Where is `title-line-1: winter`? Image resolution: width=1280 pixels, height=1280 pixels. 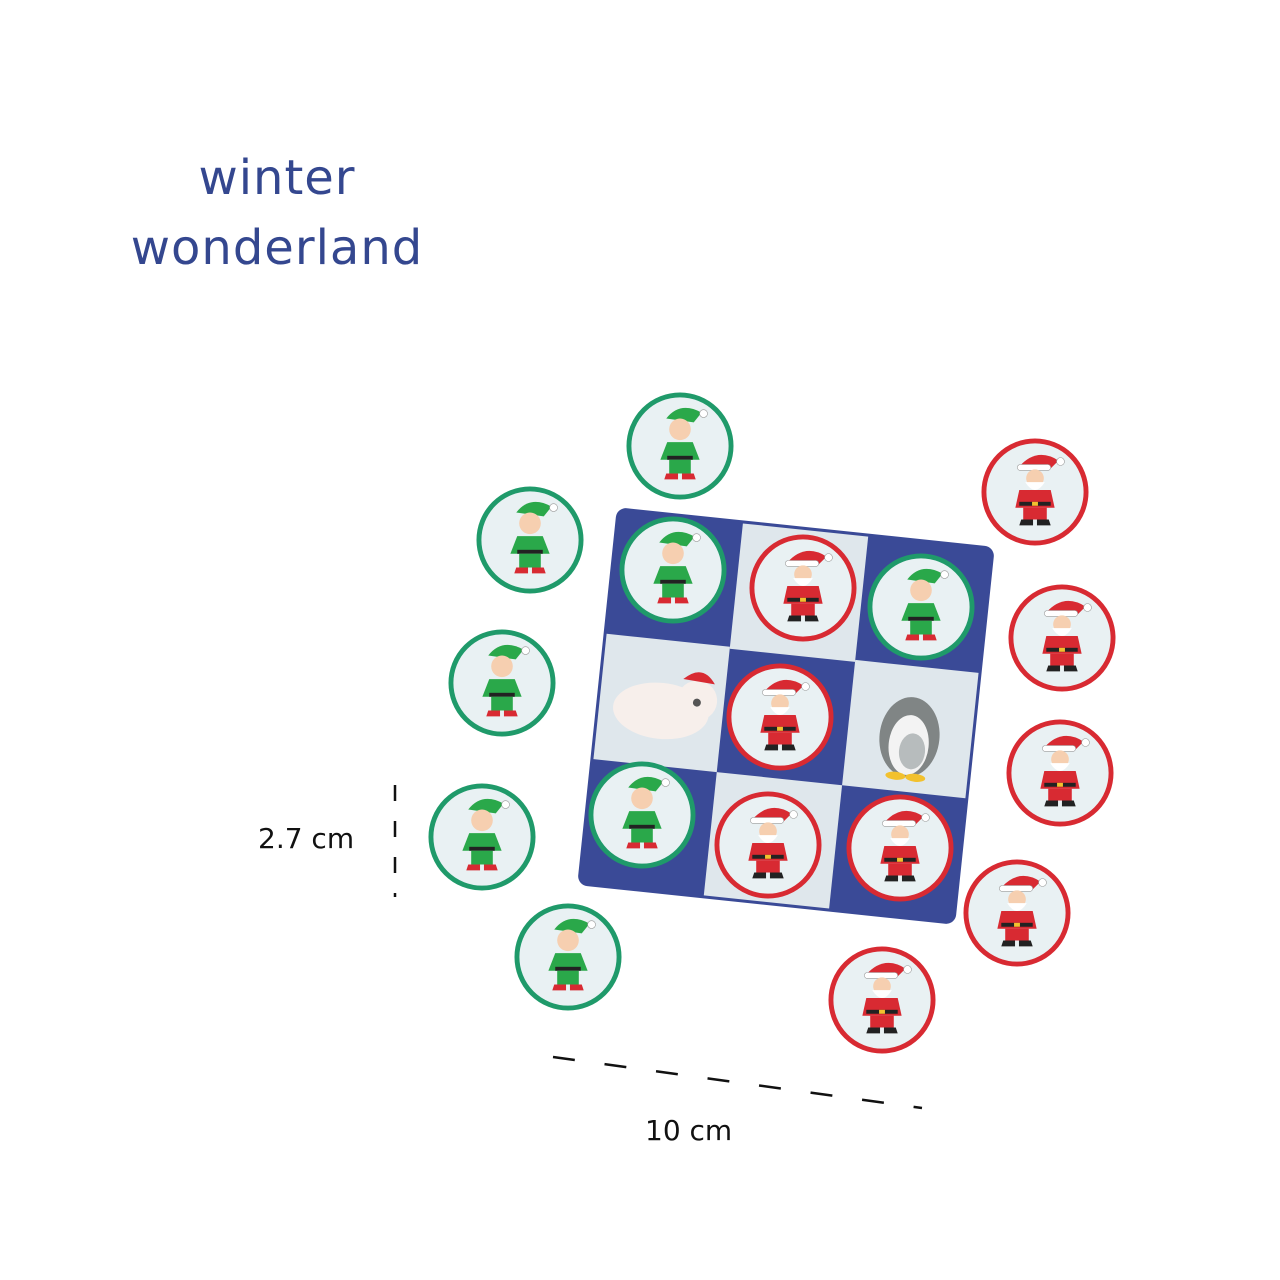 title-line-1: winter is located at coordinates (277, 178).